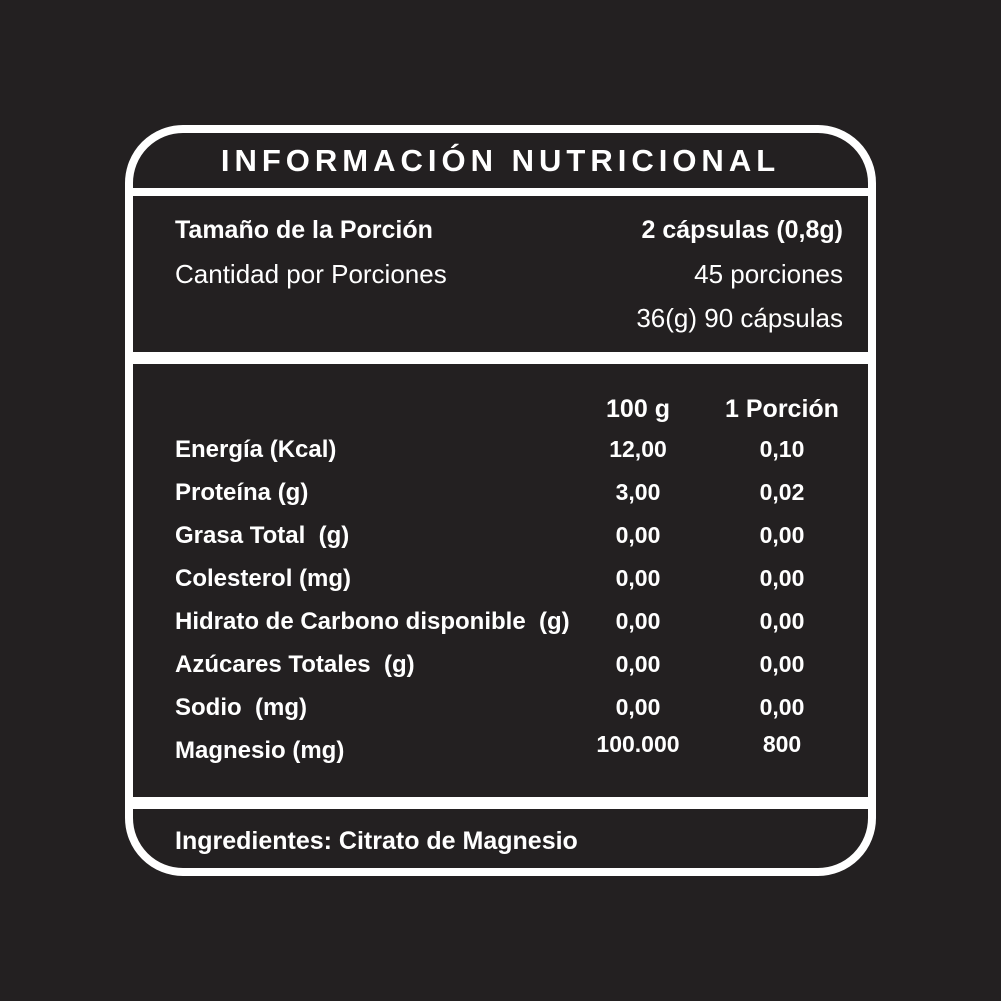 The height and width of the screenshot is (1001, 1001). What do you see at coordinates (513, 449) in the screenshot?
I see `table-row: Energía (Kcal) 12,00 0,10` at bounding box center [513, 449].